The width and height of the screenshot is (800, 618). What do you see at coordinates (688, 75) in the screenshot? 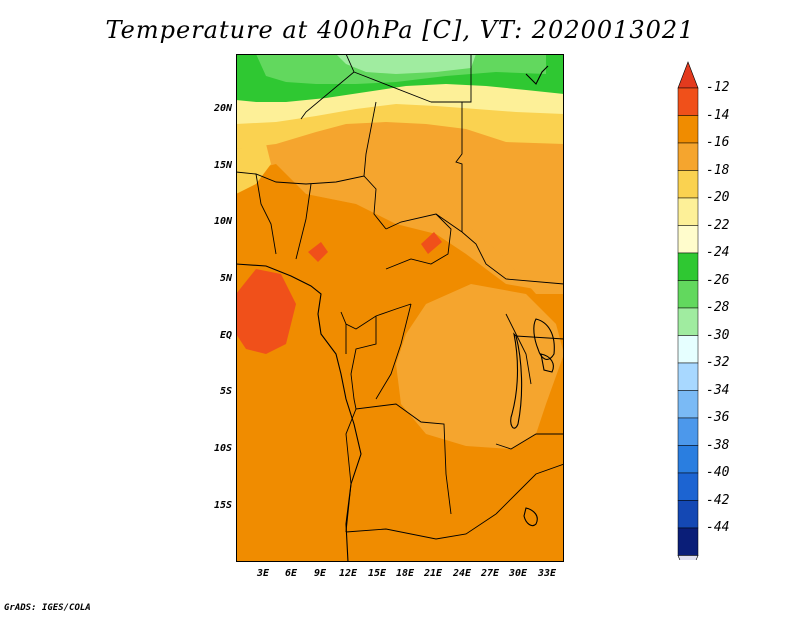
I see `colorbar-top-arrow` at bounding box center [688, 75].